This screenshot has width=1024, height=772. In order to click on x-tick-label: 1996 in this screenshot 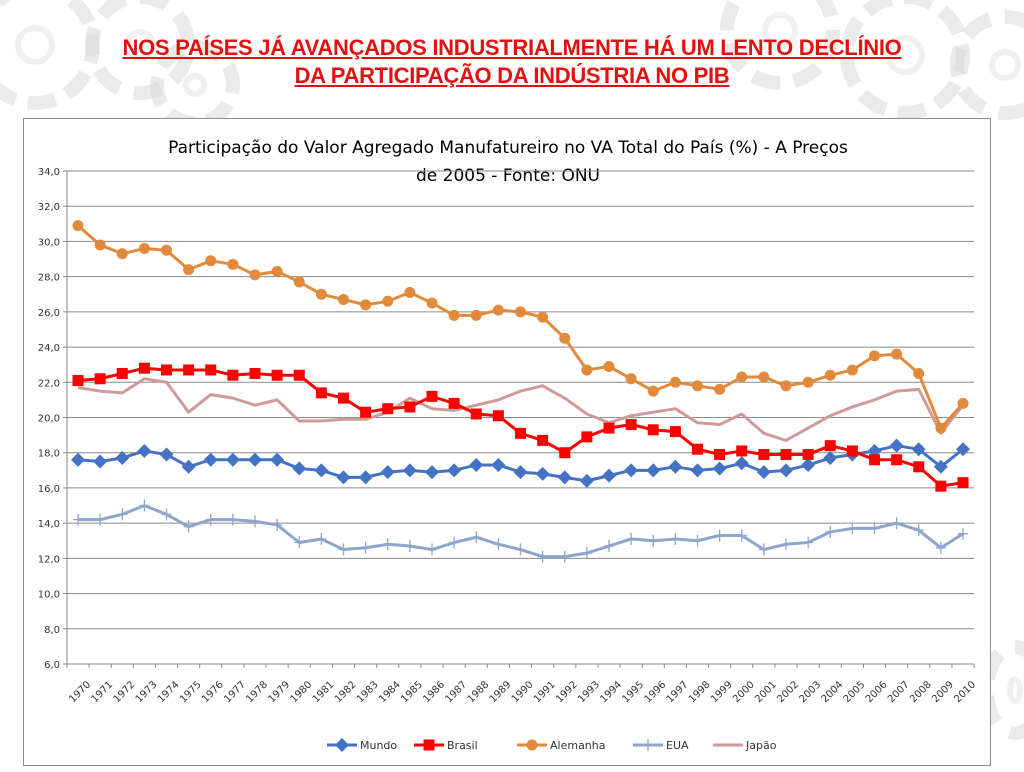, I will do `click(656, 692)`.